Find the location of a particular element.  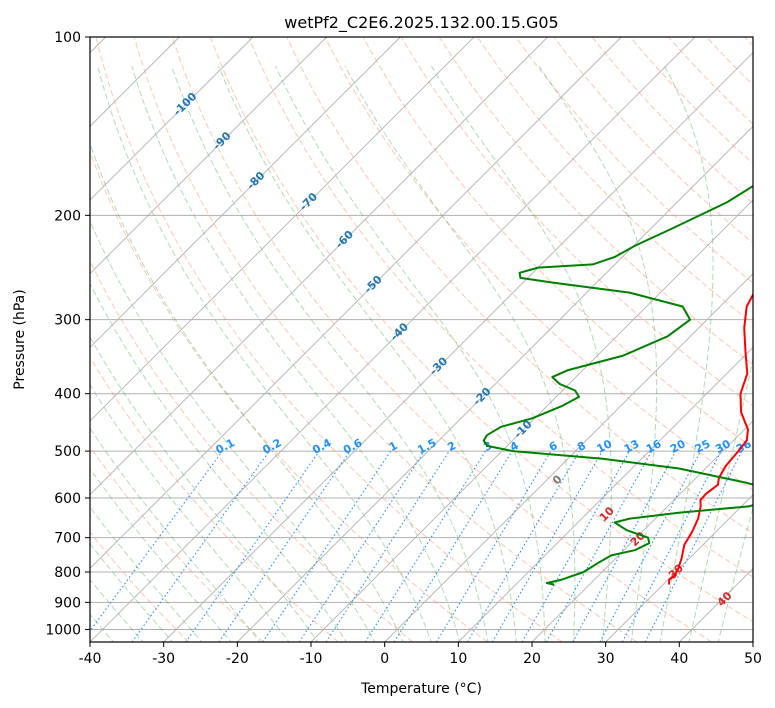

x-tick-label: -10 is located at coordinates (311, 659).